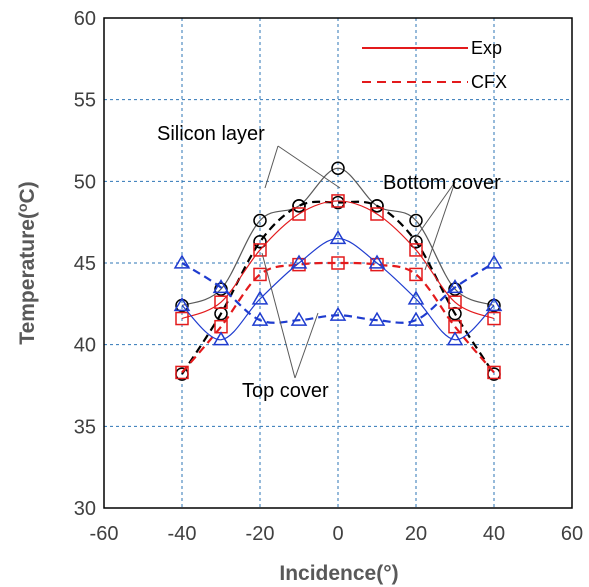 The height and width of the screenshot is (587, 589). Describe the element at coordinates (85, 101) in the screenshot. I see `y-tick-label: 55` at that location.